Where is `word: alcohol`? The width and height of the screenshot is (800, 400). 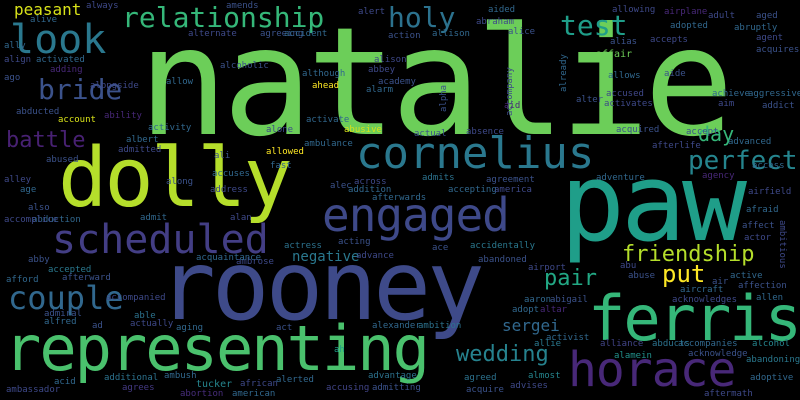
word: alcohol is located at coordinates (771, 344).